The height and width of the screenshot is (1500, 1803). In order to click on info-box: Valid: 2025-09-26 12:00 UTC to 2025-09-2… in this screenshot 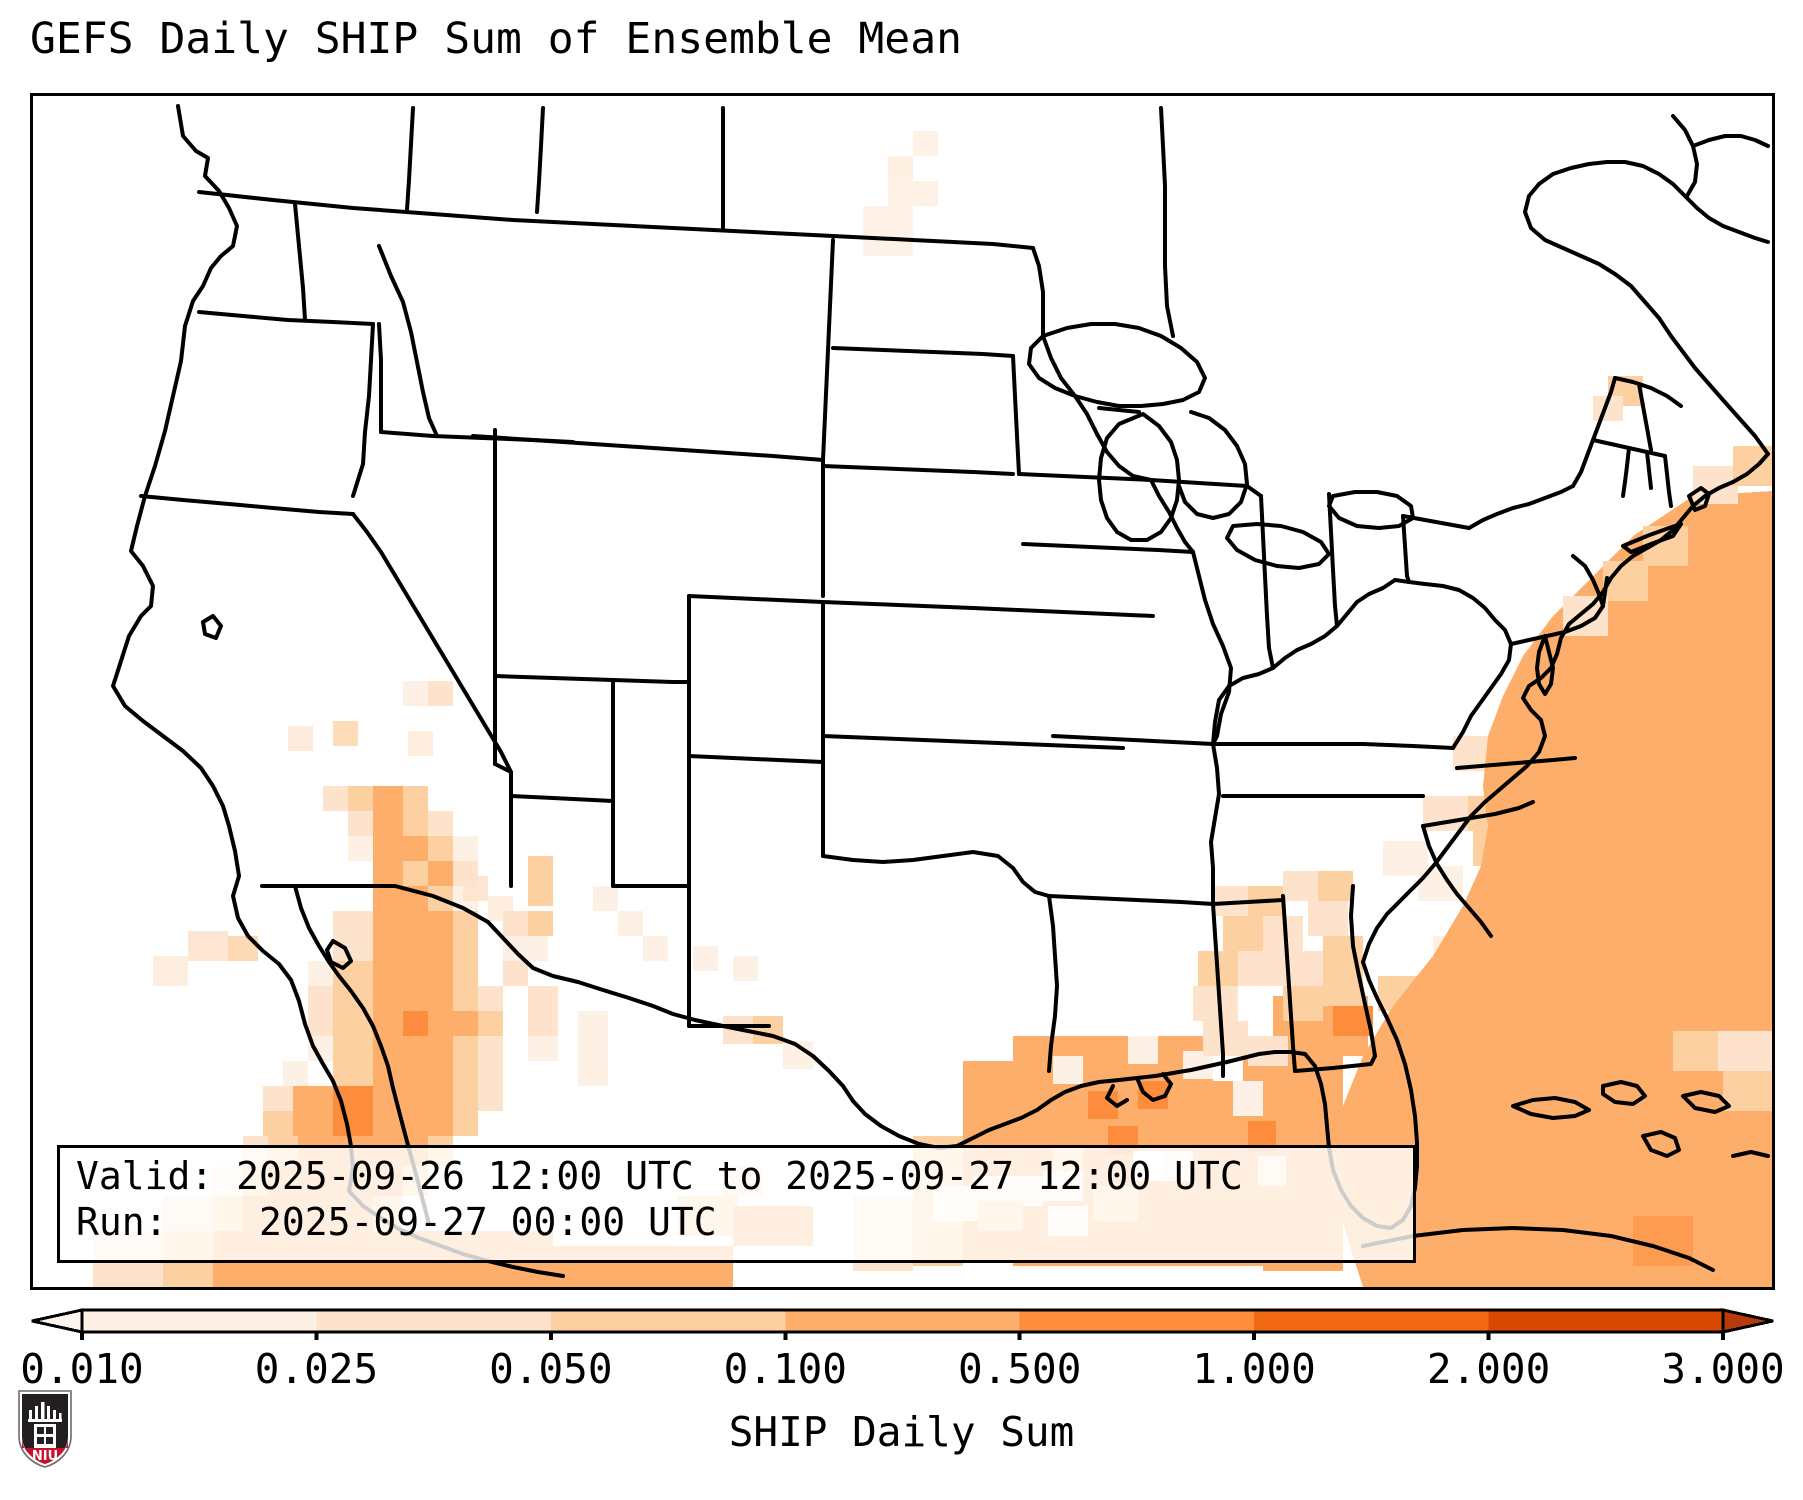, I will do `click(736, 1204)`.